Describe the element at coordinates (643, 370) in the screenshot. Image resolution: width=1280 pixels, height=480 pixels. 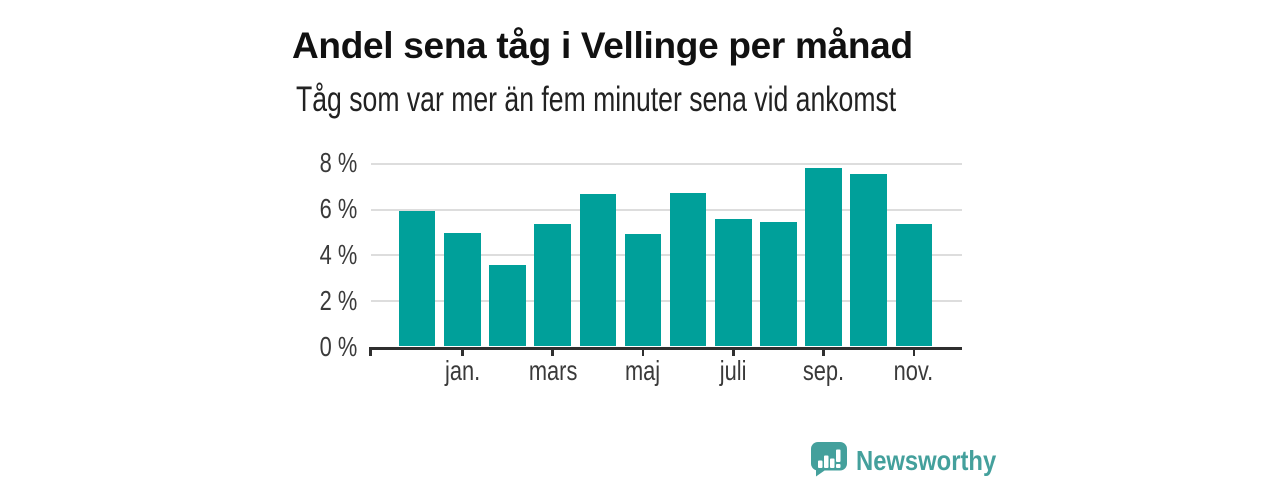
I see `x-axis-label: maj` at that location.